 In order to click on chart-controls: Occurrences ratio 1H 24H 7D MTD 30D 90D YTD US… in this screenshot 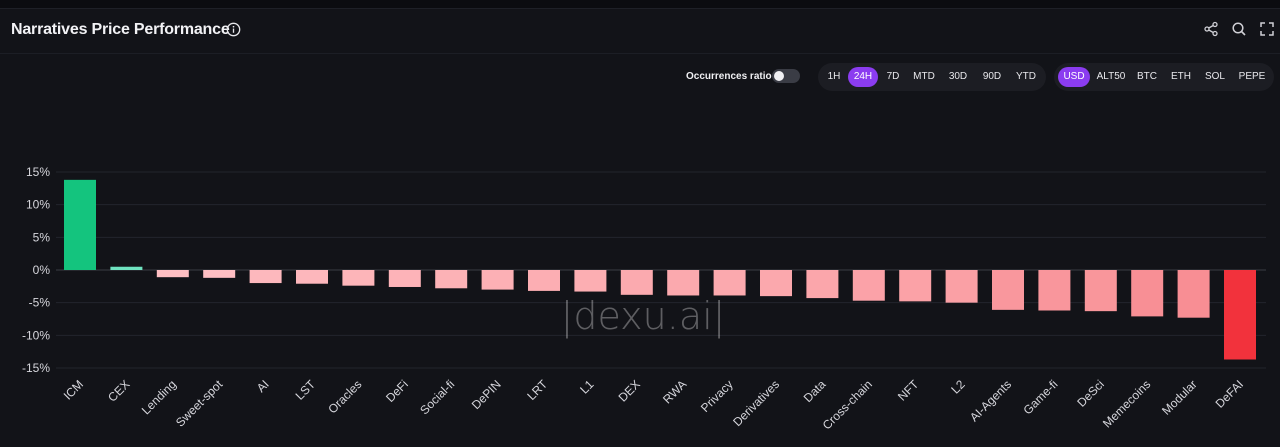, I will do `click(640, 77)`.